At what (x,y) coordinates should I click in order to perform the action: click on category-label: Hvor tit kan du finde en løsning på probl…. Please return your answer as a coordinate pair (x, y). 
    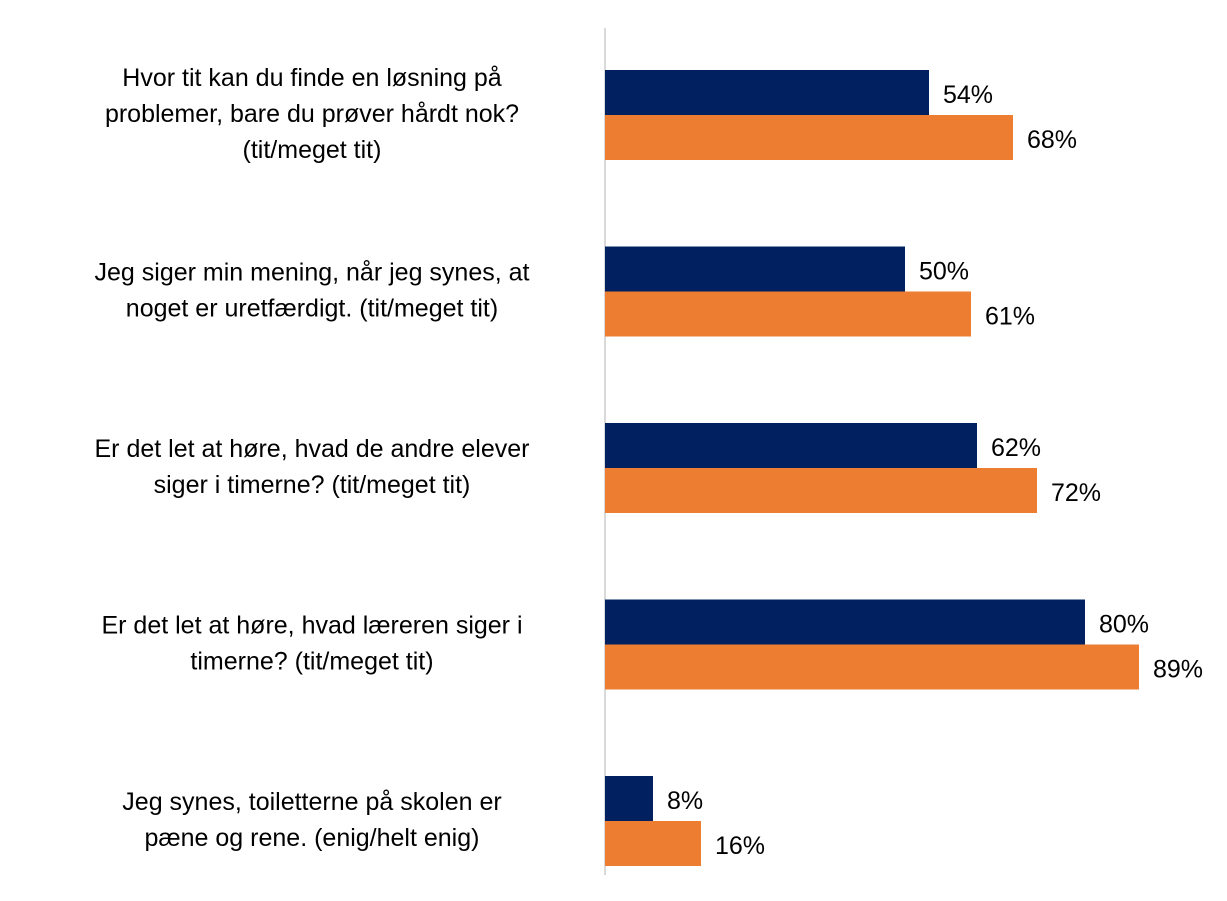
    Looking at the image, I should click on (312, 114).